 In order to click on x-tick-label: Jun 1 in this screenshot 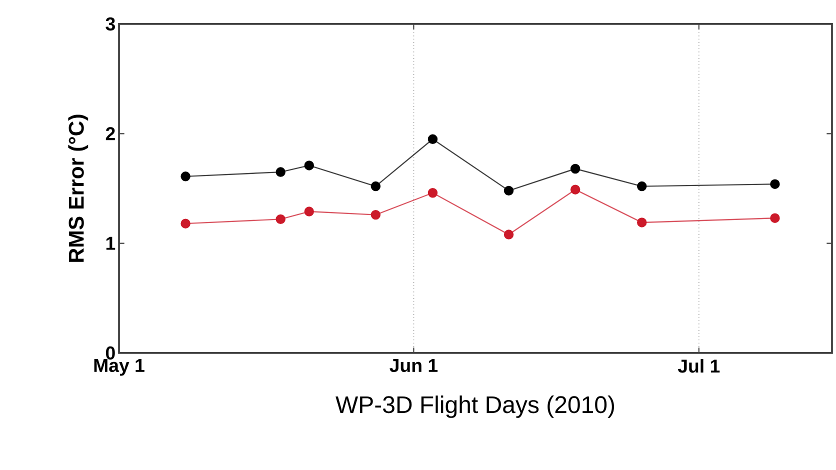, I will do `click(414, 365)`.